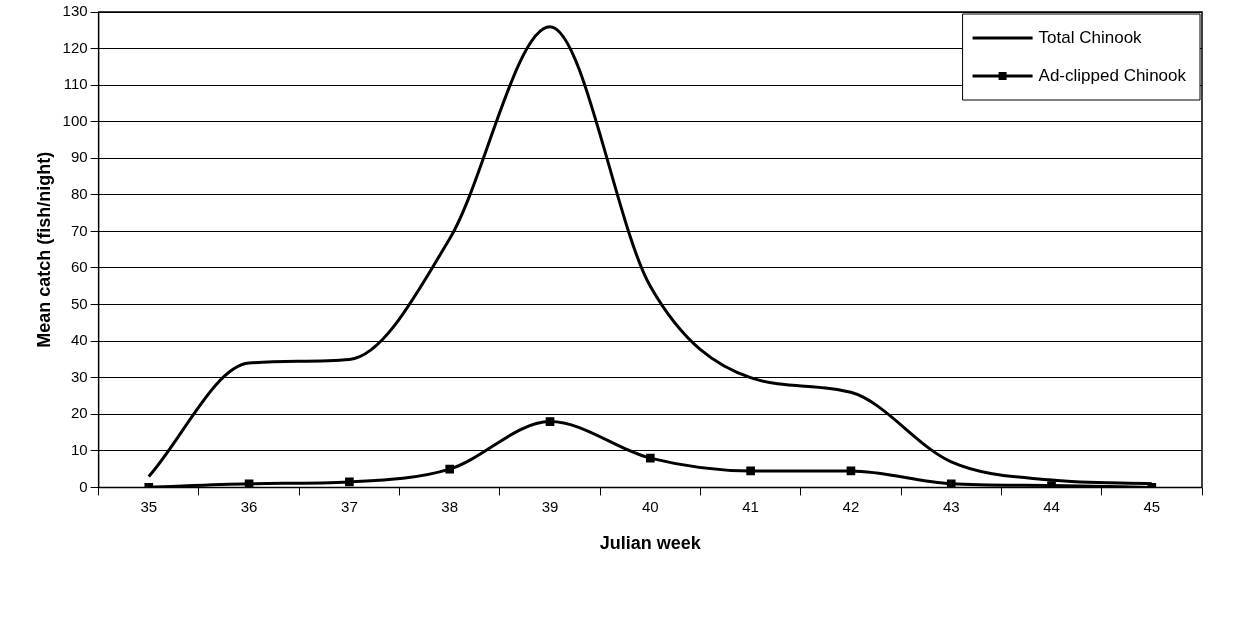 This screenshot has width=1252, height=629. What do you see at coordinates (79, 413) in the screenshot?
I see `y-tick-label: 20` at bounding box center [79, 413].